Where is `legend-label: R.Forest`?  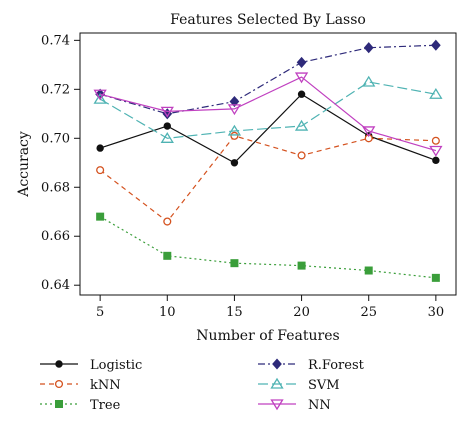
legend-label: R.Forest is located at coordinates (336, 365).